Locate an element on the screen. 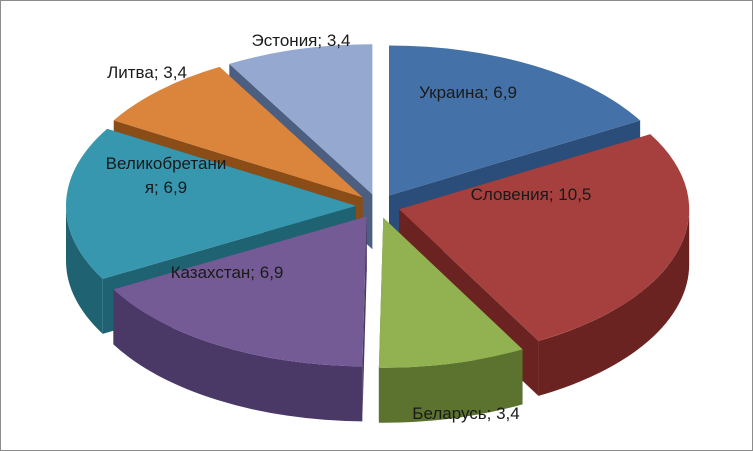 The width and height of the screenshot is (753, 451). slice-wall-Словения is located at coordinates (614, 302).